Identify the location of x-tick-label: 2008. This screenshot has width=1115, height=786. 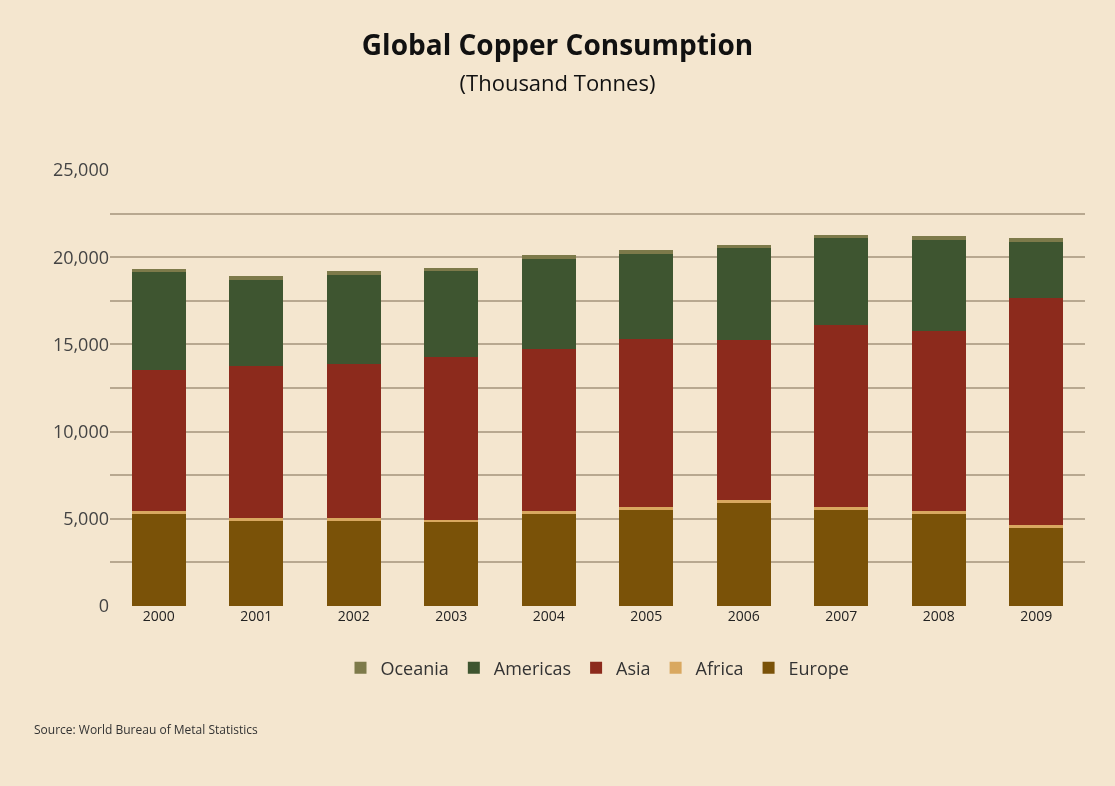
(938, 615).